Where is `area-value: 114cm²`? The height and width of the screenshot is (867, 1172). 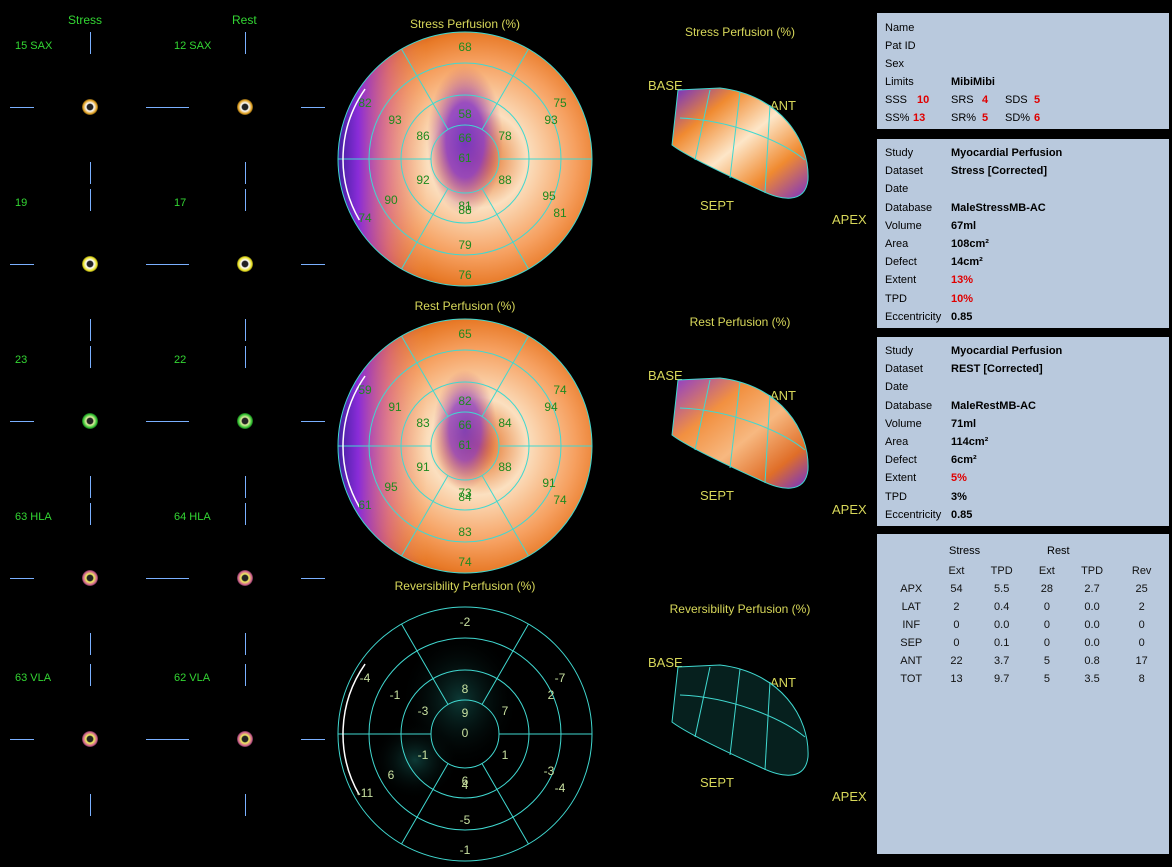
area-value: 114cm² is located at coordinates (970, 442).